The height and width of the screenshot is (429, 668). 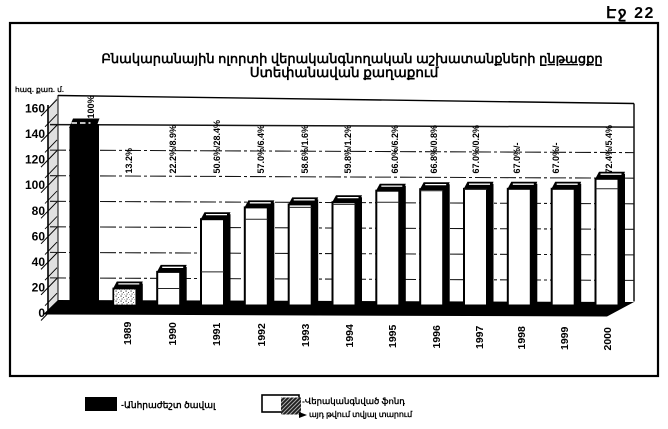 What do you see at coordinates (305, 149) in the screenshot?
I see `svg-text: 58.6%/1.6%` at bounding box center [305, 149].